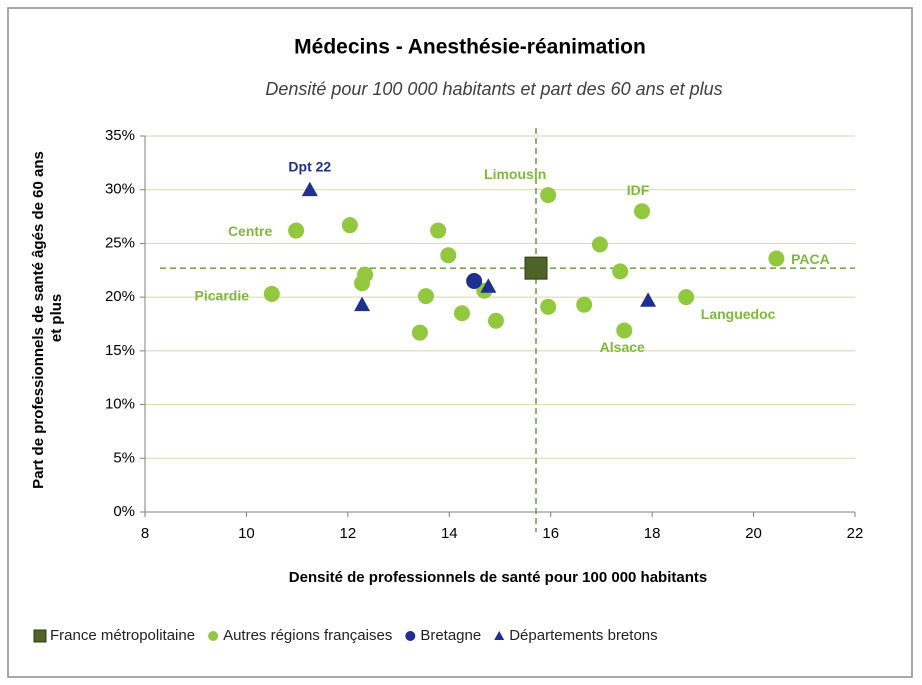  I want to click on y-tick-label: 20%, so click(120, 296).